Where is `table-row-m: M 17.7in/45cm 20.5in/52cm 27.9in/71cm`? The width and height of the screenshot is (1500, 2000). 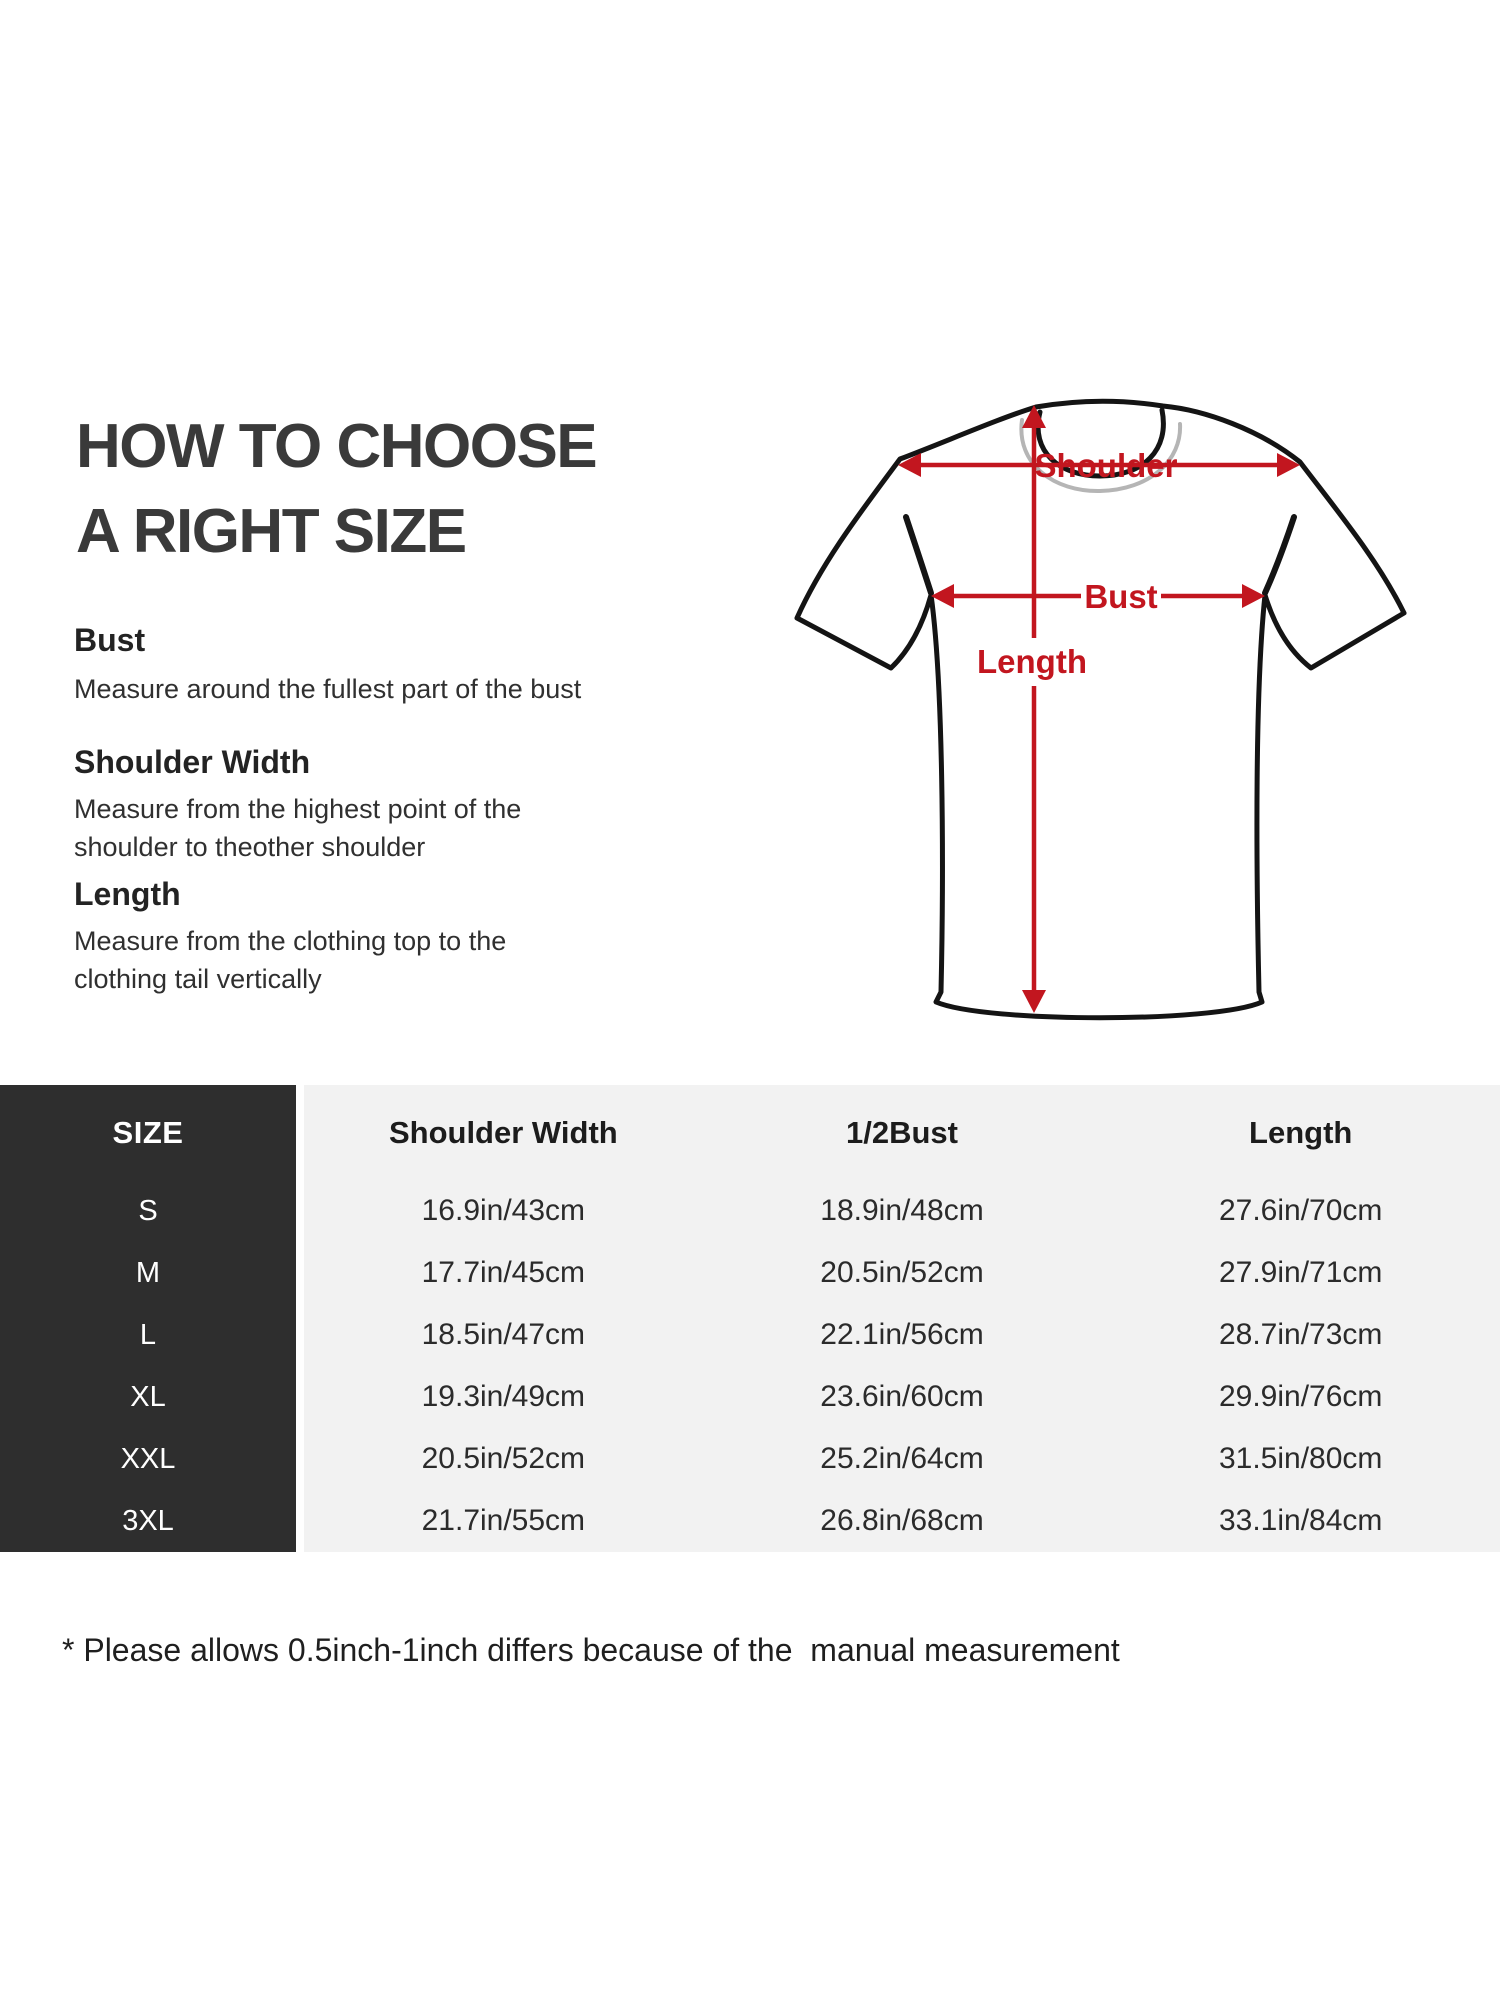 table-row-m: M 17.7in/45cm 20.5in/52cm 27.9in/71cm is located at coordinates (750, 1273).